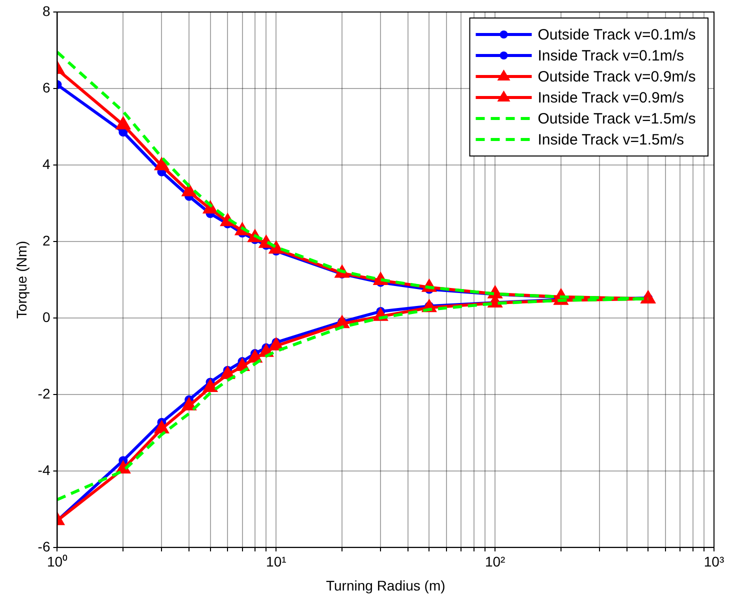  Describe the element at coordinates (46, 87) in the screenshot. I see `y-tick-label: 6` at that location.